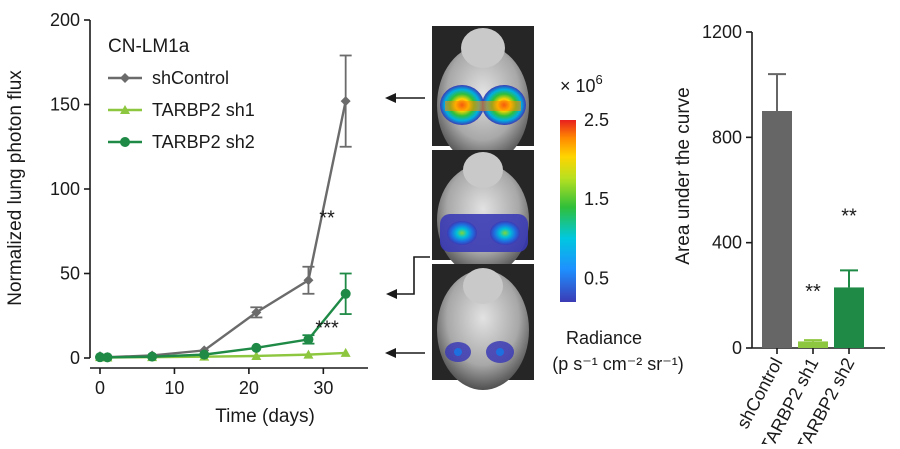  Describe the element at coordinates (391, 294) in the screenshot. I see `arrow-head-tarbp2-sh2` at that location.